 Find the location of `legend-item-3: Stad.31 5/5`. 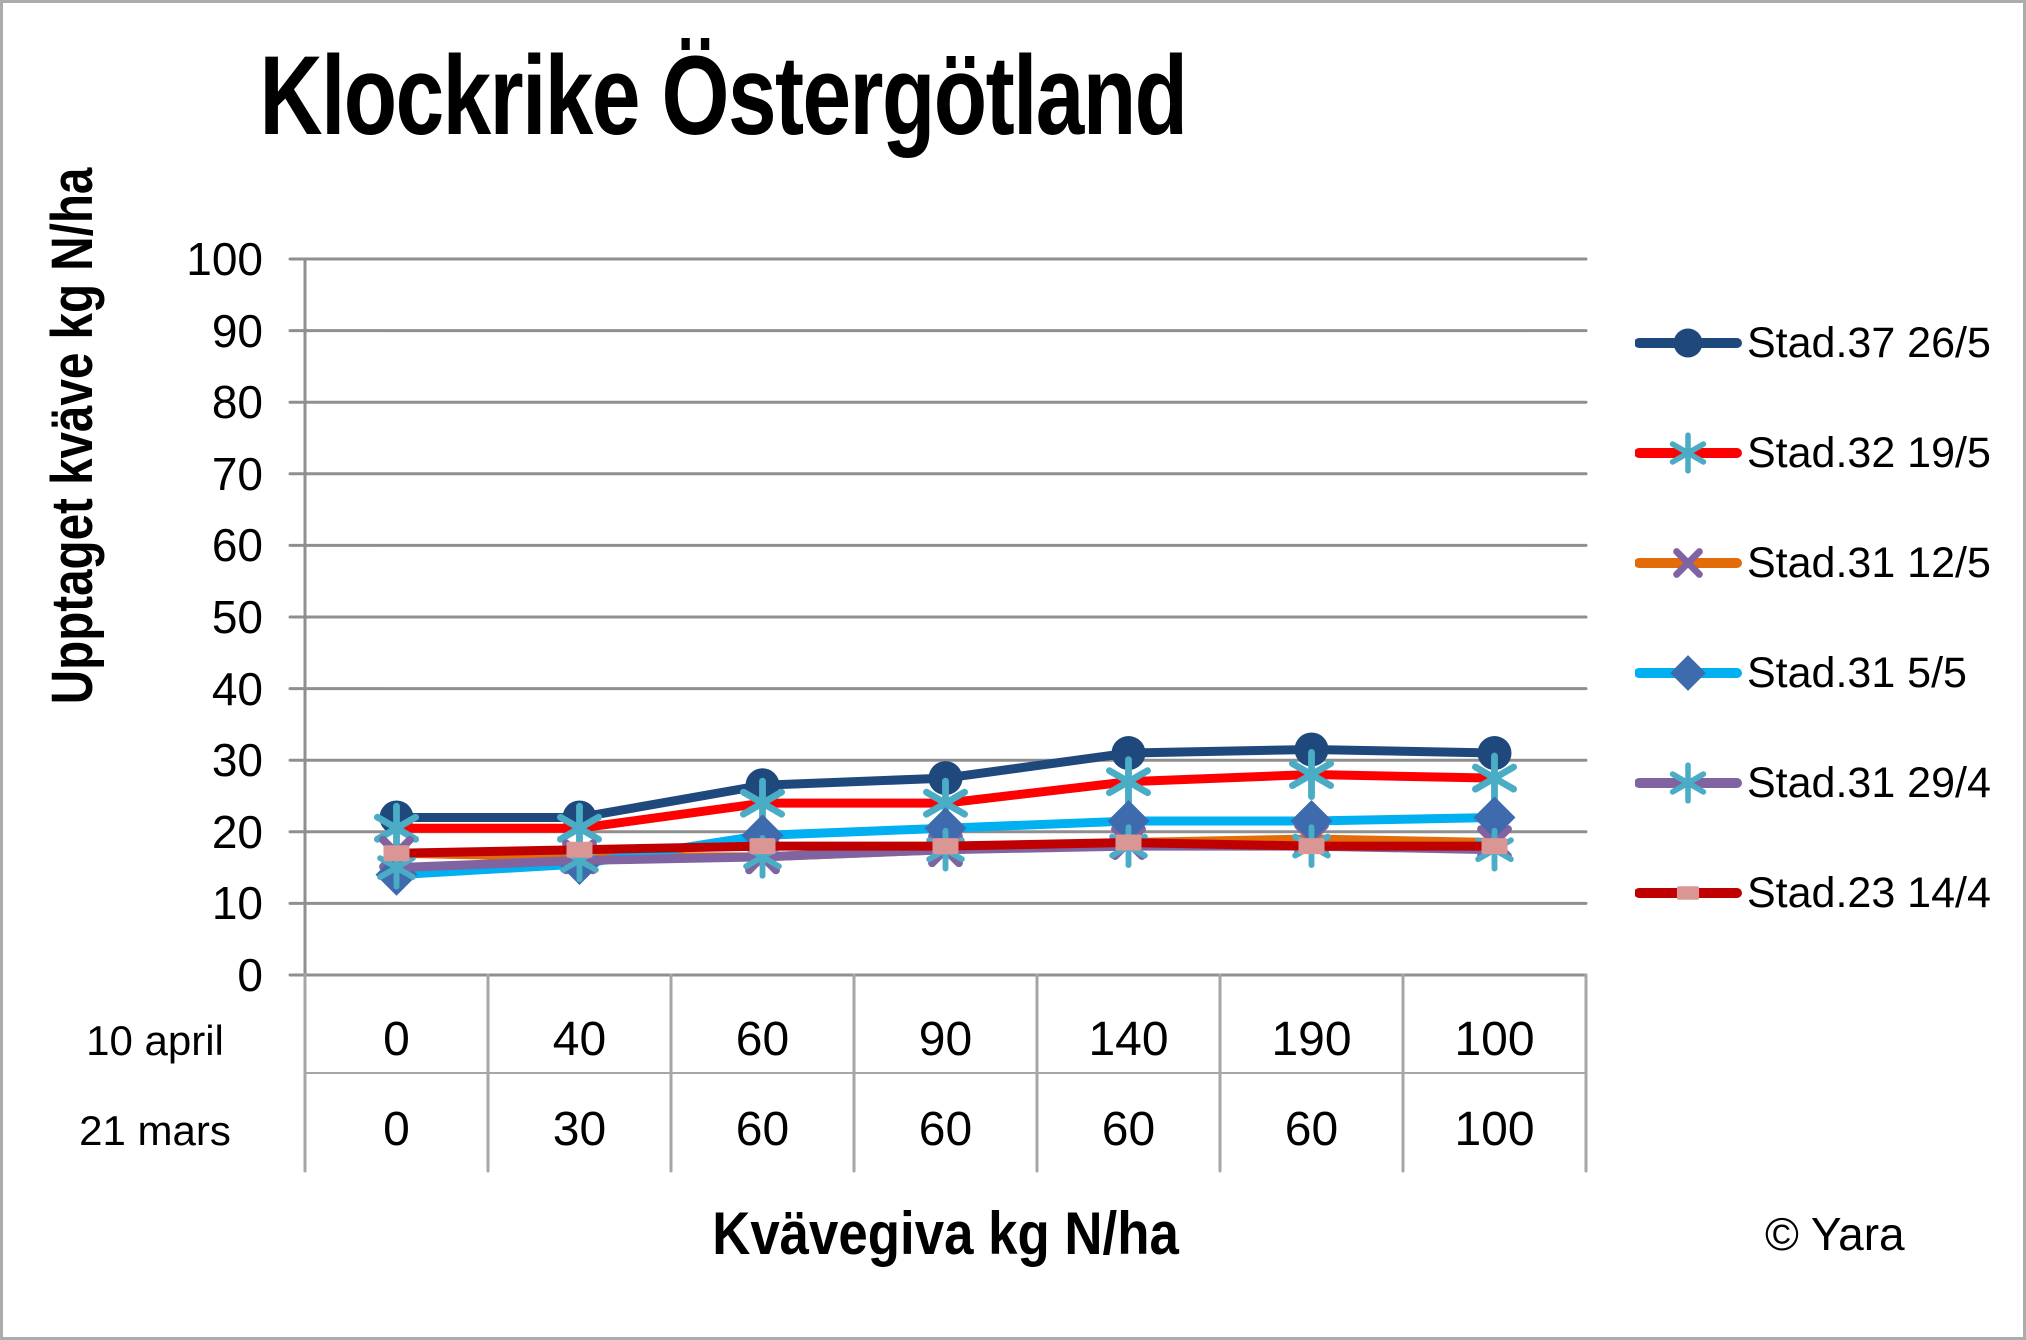

legend-item-3: Stad.31 5/5 is located at coordinates (1801, 673).